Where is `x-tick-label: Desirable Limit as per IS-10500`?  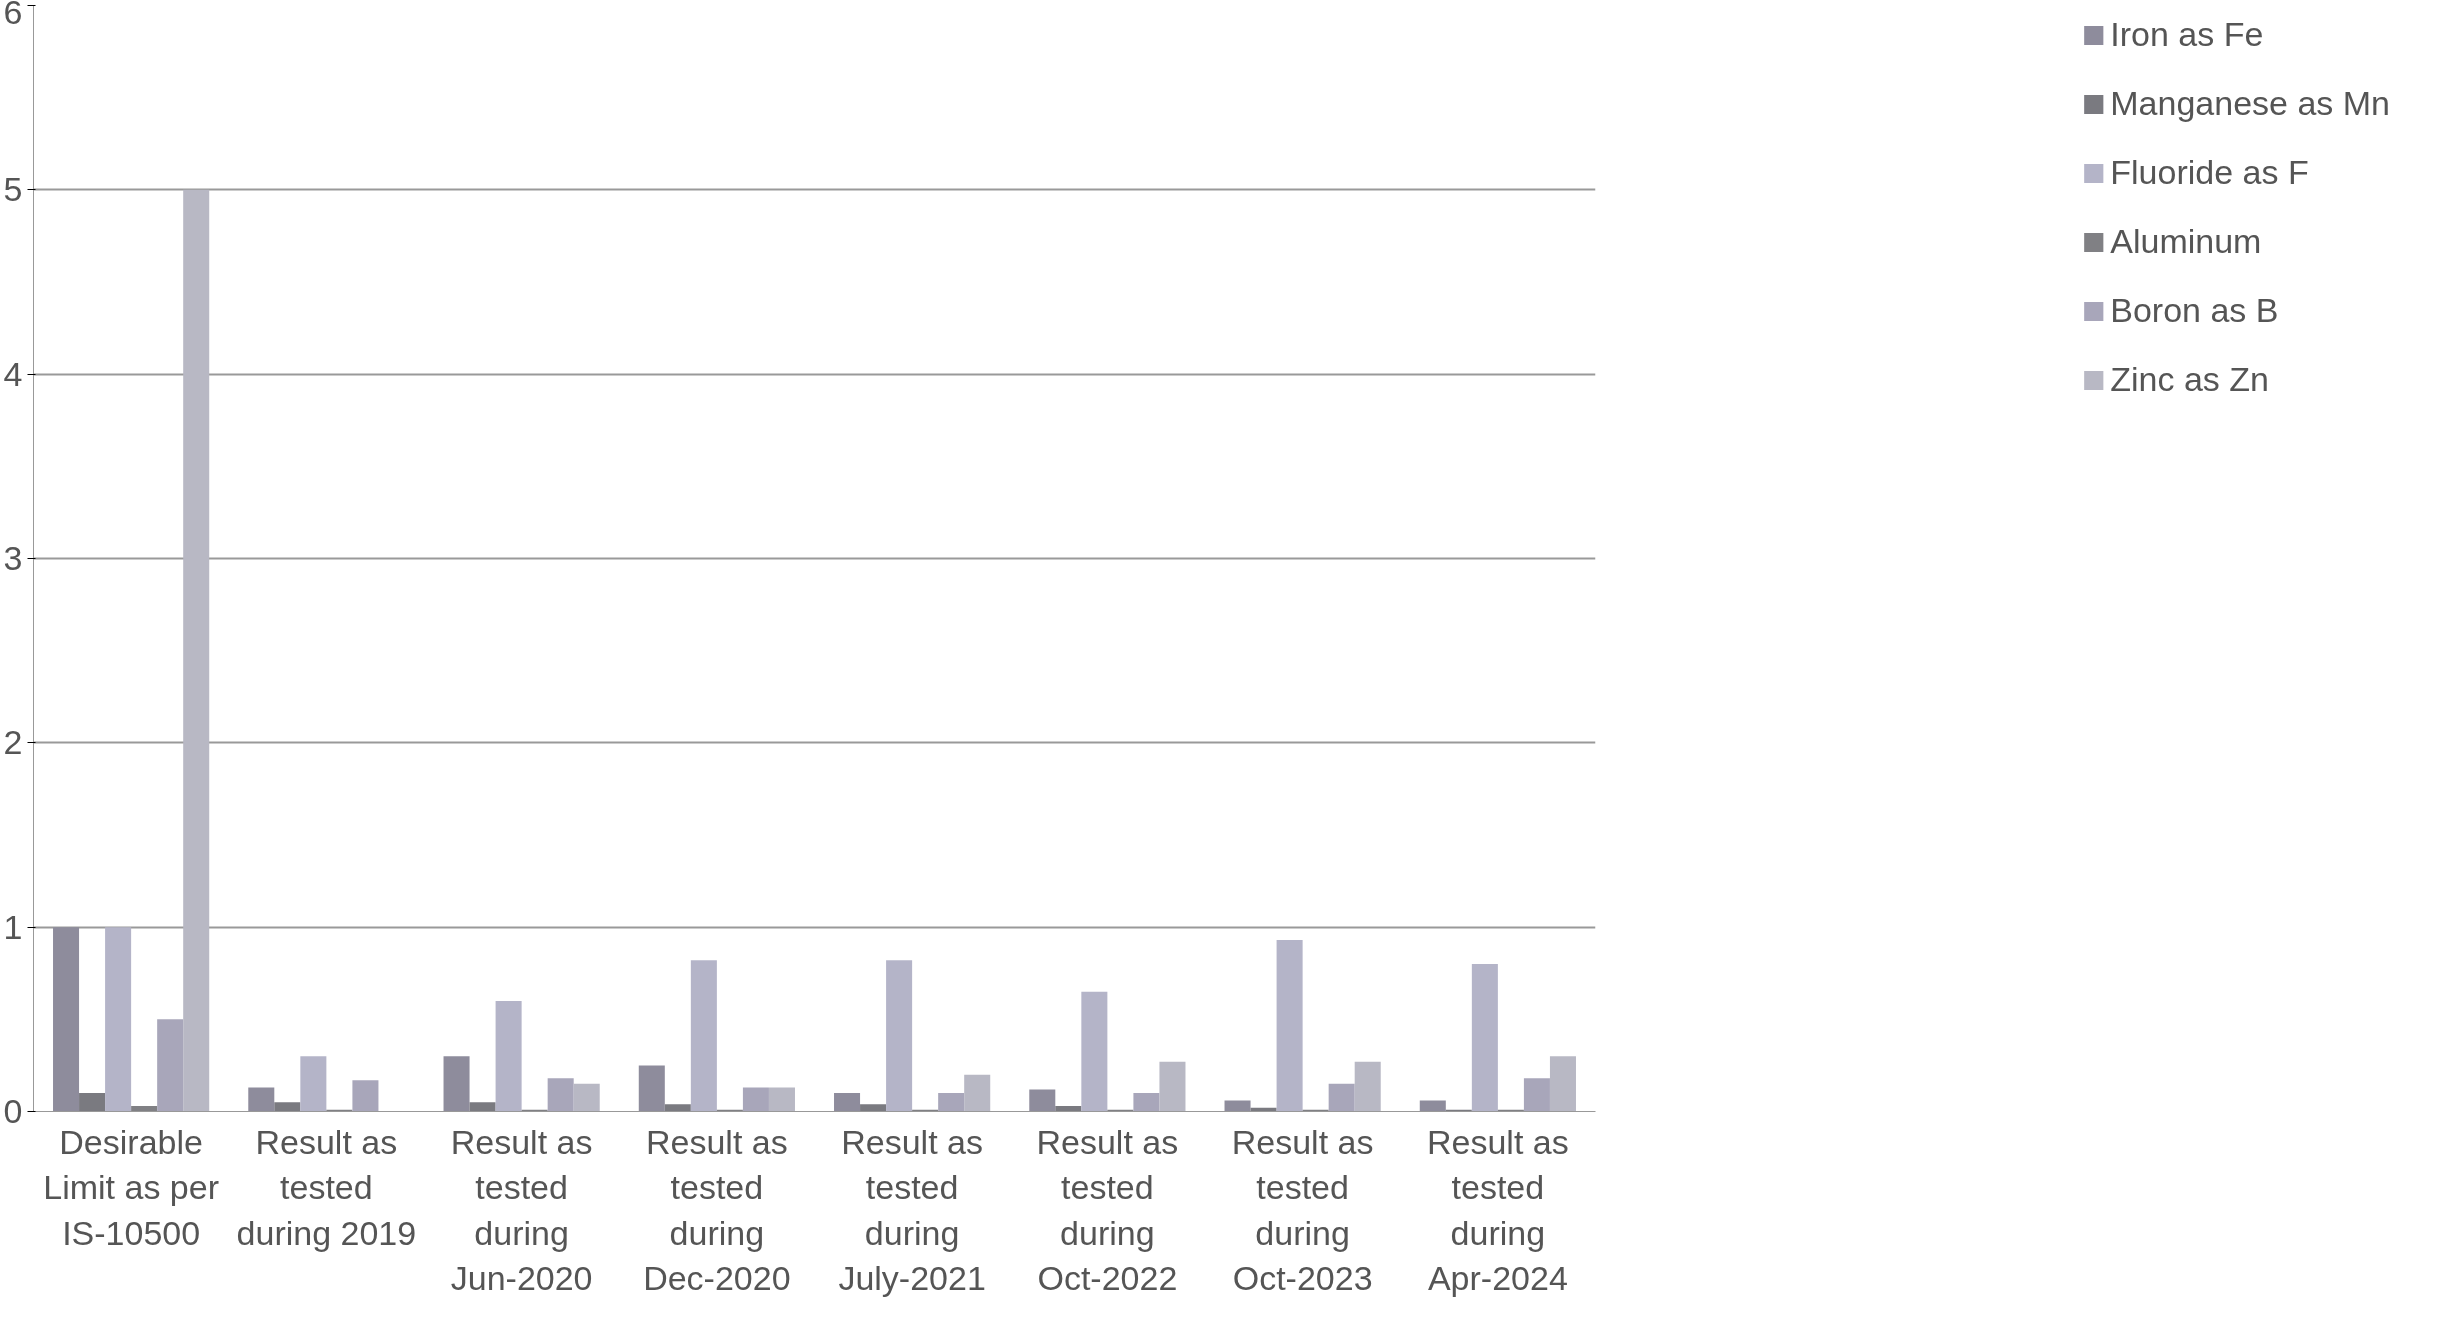 x-tick-label: Desirable Limit as per IS-10500 is located at coordinates (131, 1187).